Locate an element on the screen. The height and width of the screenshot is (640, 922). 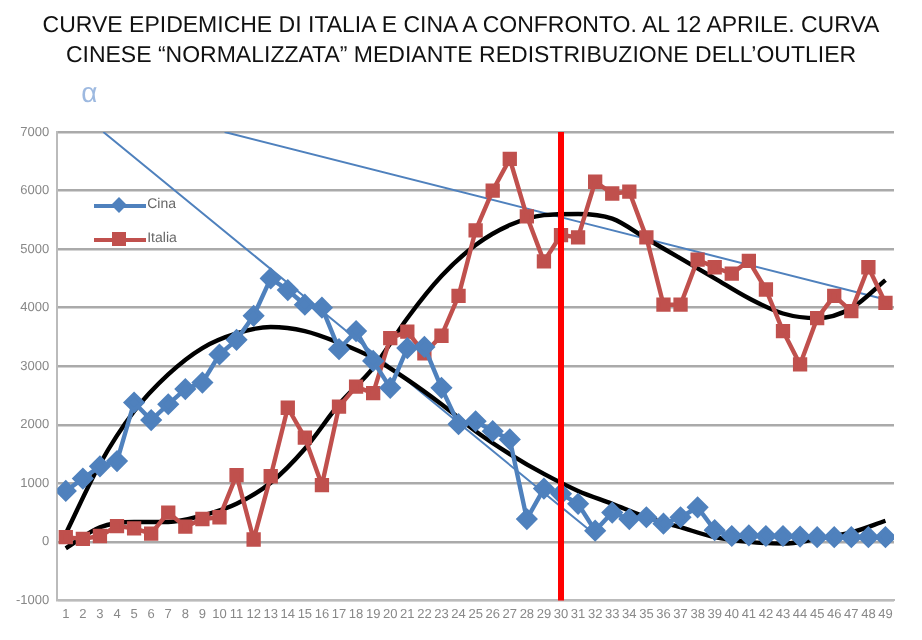
chart-title: CURVE EPIDEMICHE DI ITALIA E CINA A CONFRONTO. AL 12 APRILE. CURVA CINESE “NORMALIZZATA” MEDIANTE REDISTRIBUZIONE DELL’OUTLIER is located at coordinates (461, 42).